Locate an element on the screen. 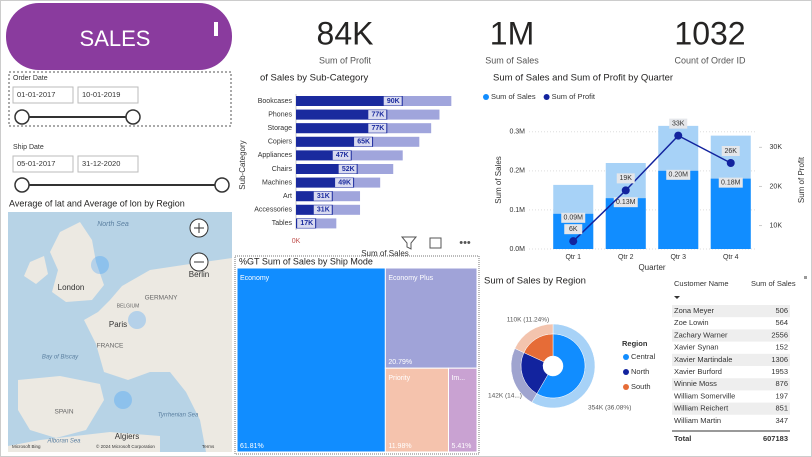  cell: 1306 is located at coordinates (779, 359).